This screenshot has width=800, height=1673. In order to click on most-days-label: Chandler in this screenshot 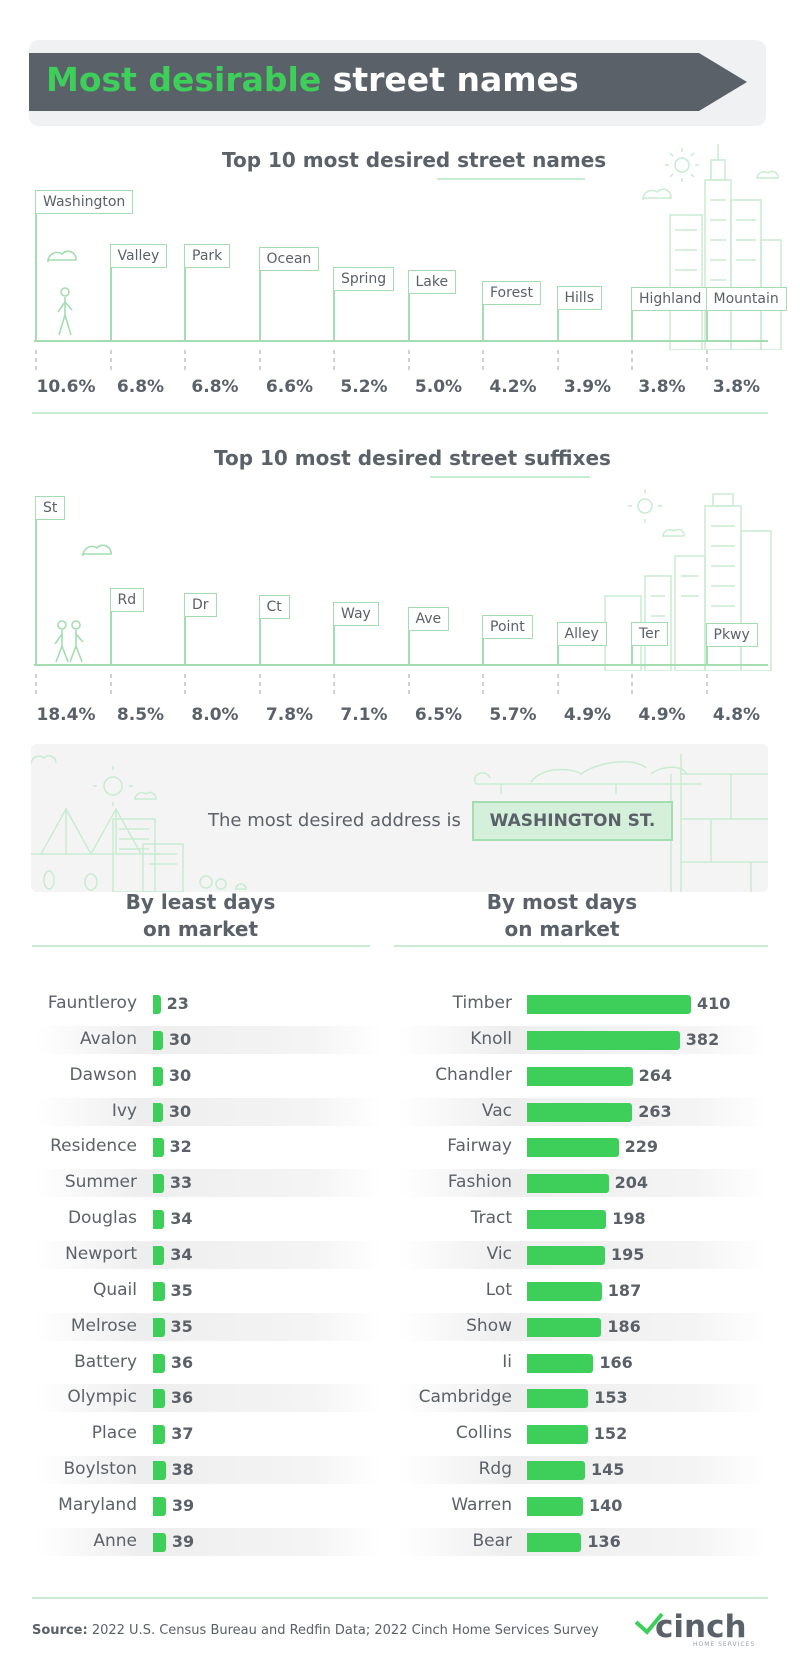, I will do `click(473, 1074)`.